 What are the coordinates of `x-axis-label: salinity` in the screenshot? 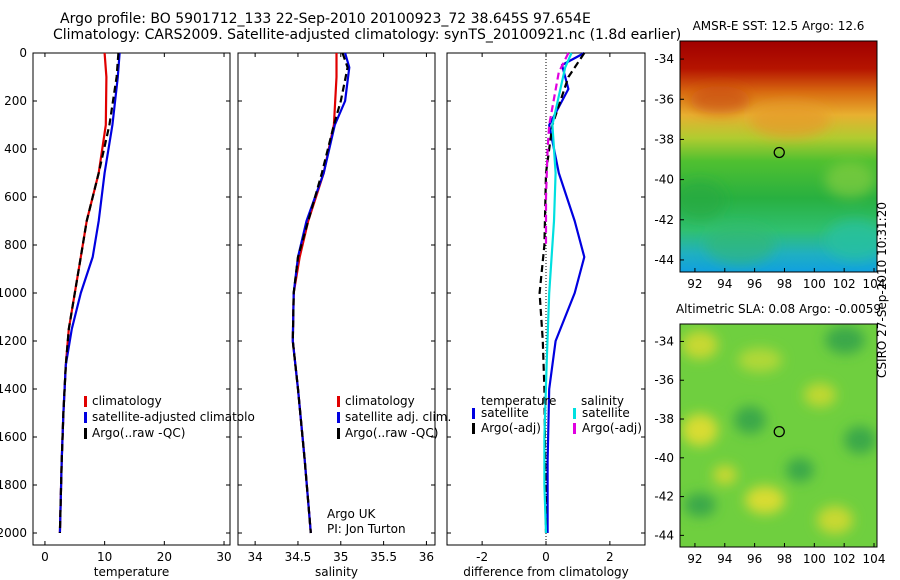 It's located at (336, 572).